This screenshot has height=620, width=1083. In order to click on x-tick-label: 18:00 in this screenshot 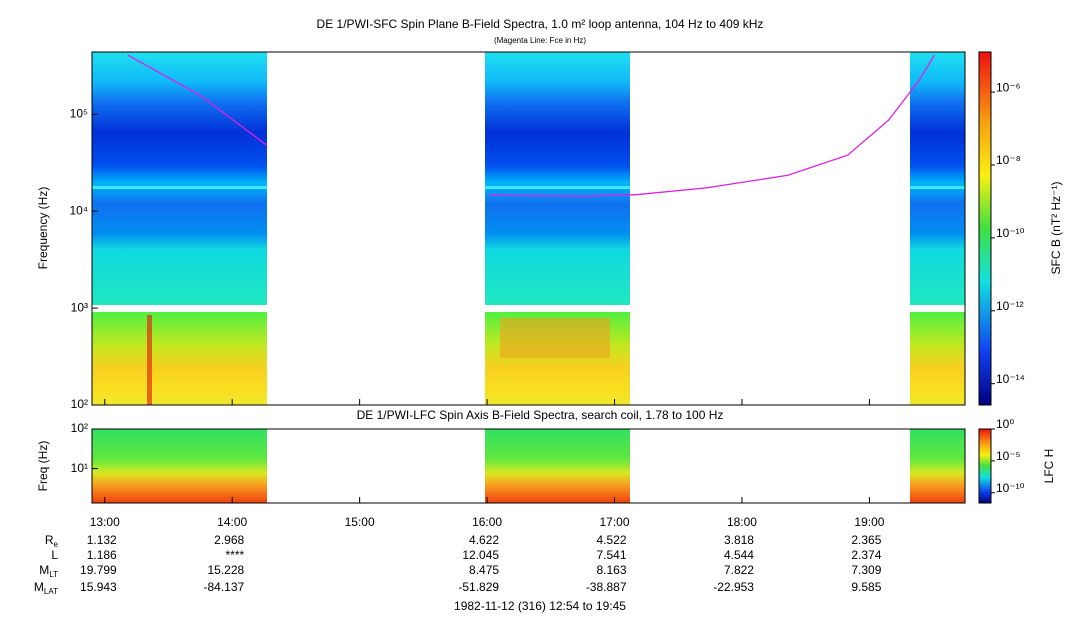, I will do `click(742, 522)`.